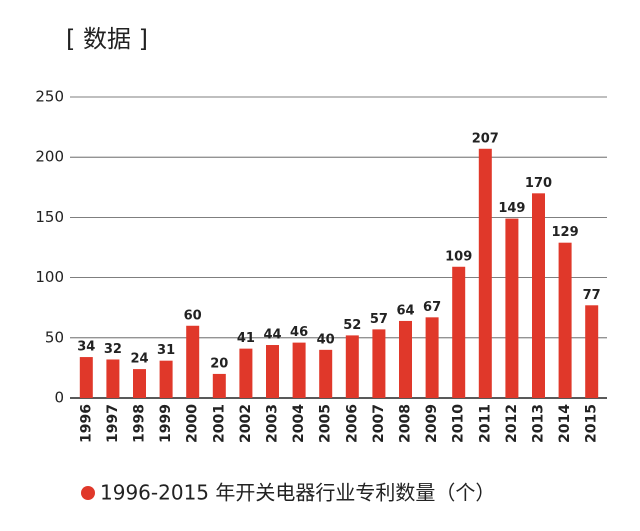 Image resolution: width=640 pixels, height=531 pixels. Describe the element at coordinates (49, 277) in the screenshot. I see `y-tick-label: 100` at that location.